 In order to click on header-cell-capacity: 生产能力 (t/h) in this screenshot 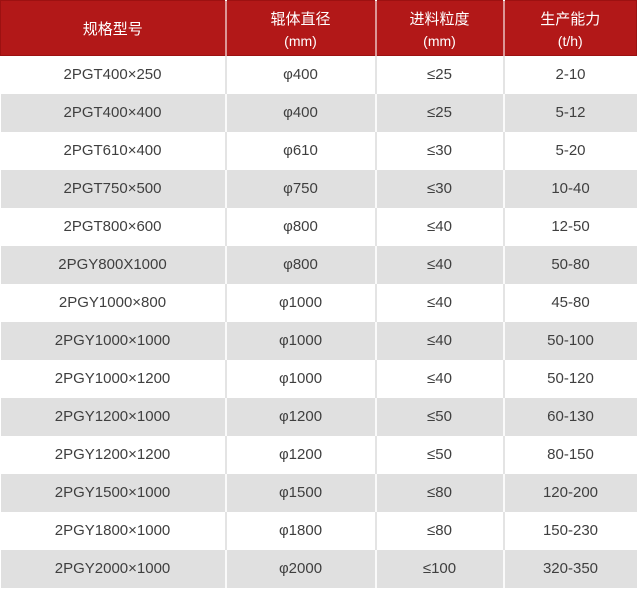, I will do `click(570, 28)`.